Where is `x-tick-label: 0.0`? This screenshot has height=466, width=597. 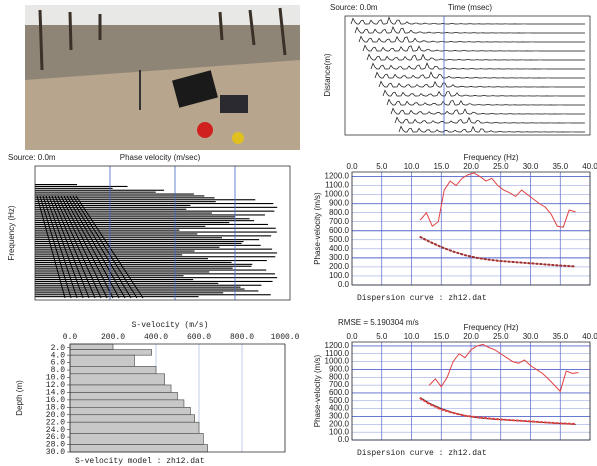
x-tick-label: 0.0 is located at coordinates (352, 336).